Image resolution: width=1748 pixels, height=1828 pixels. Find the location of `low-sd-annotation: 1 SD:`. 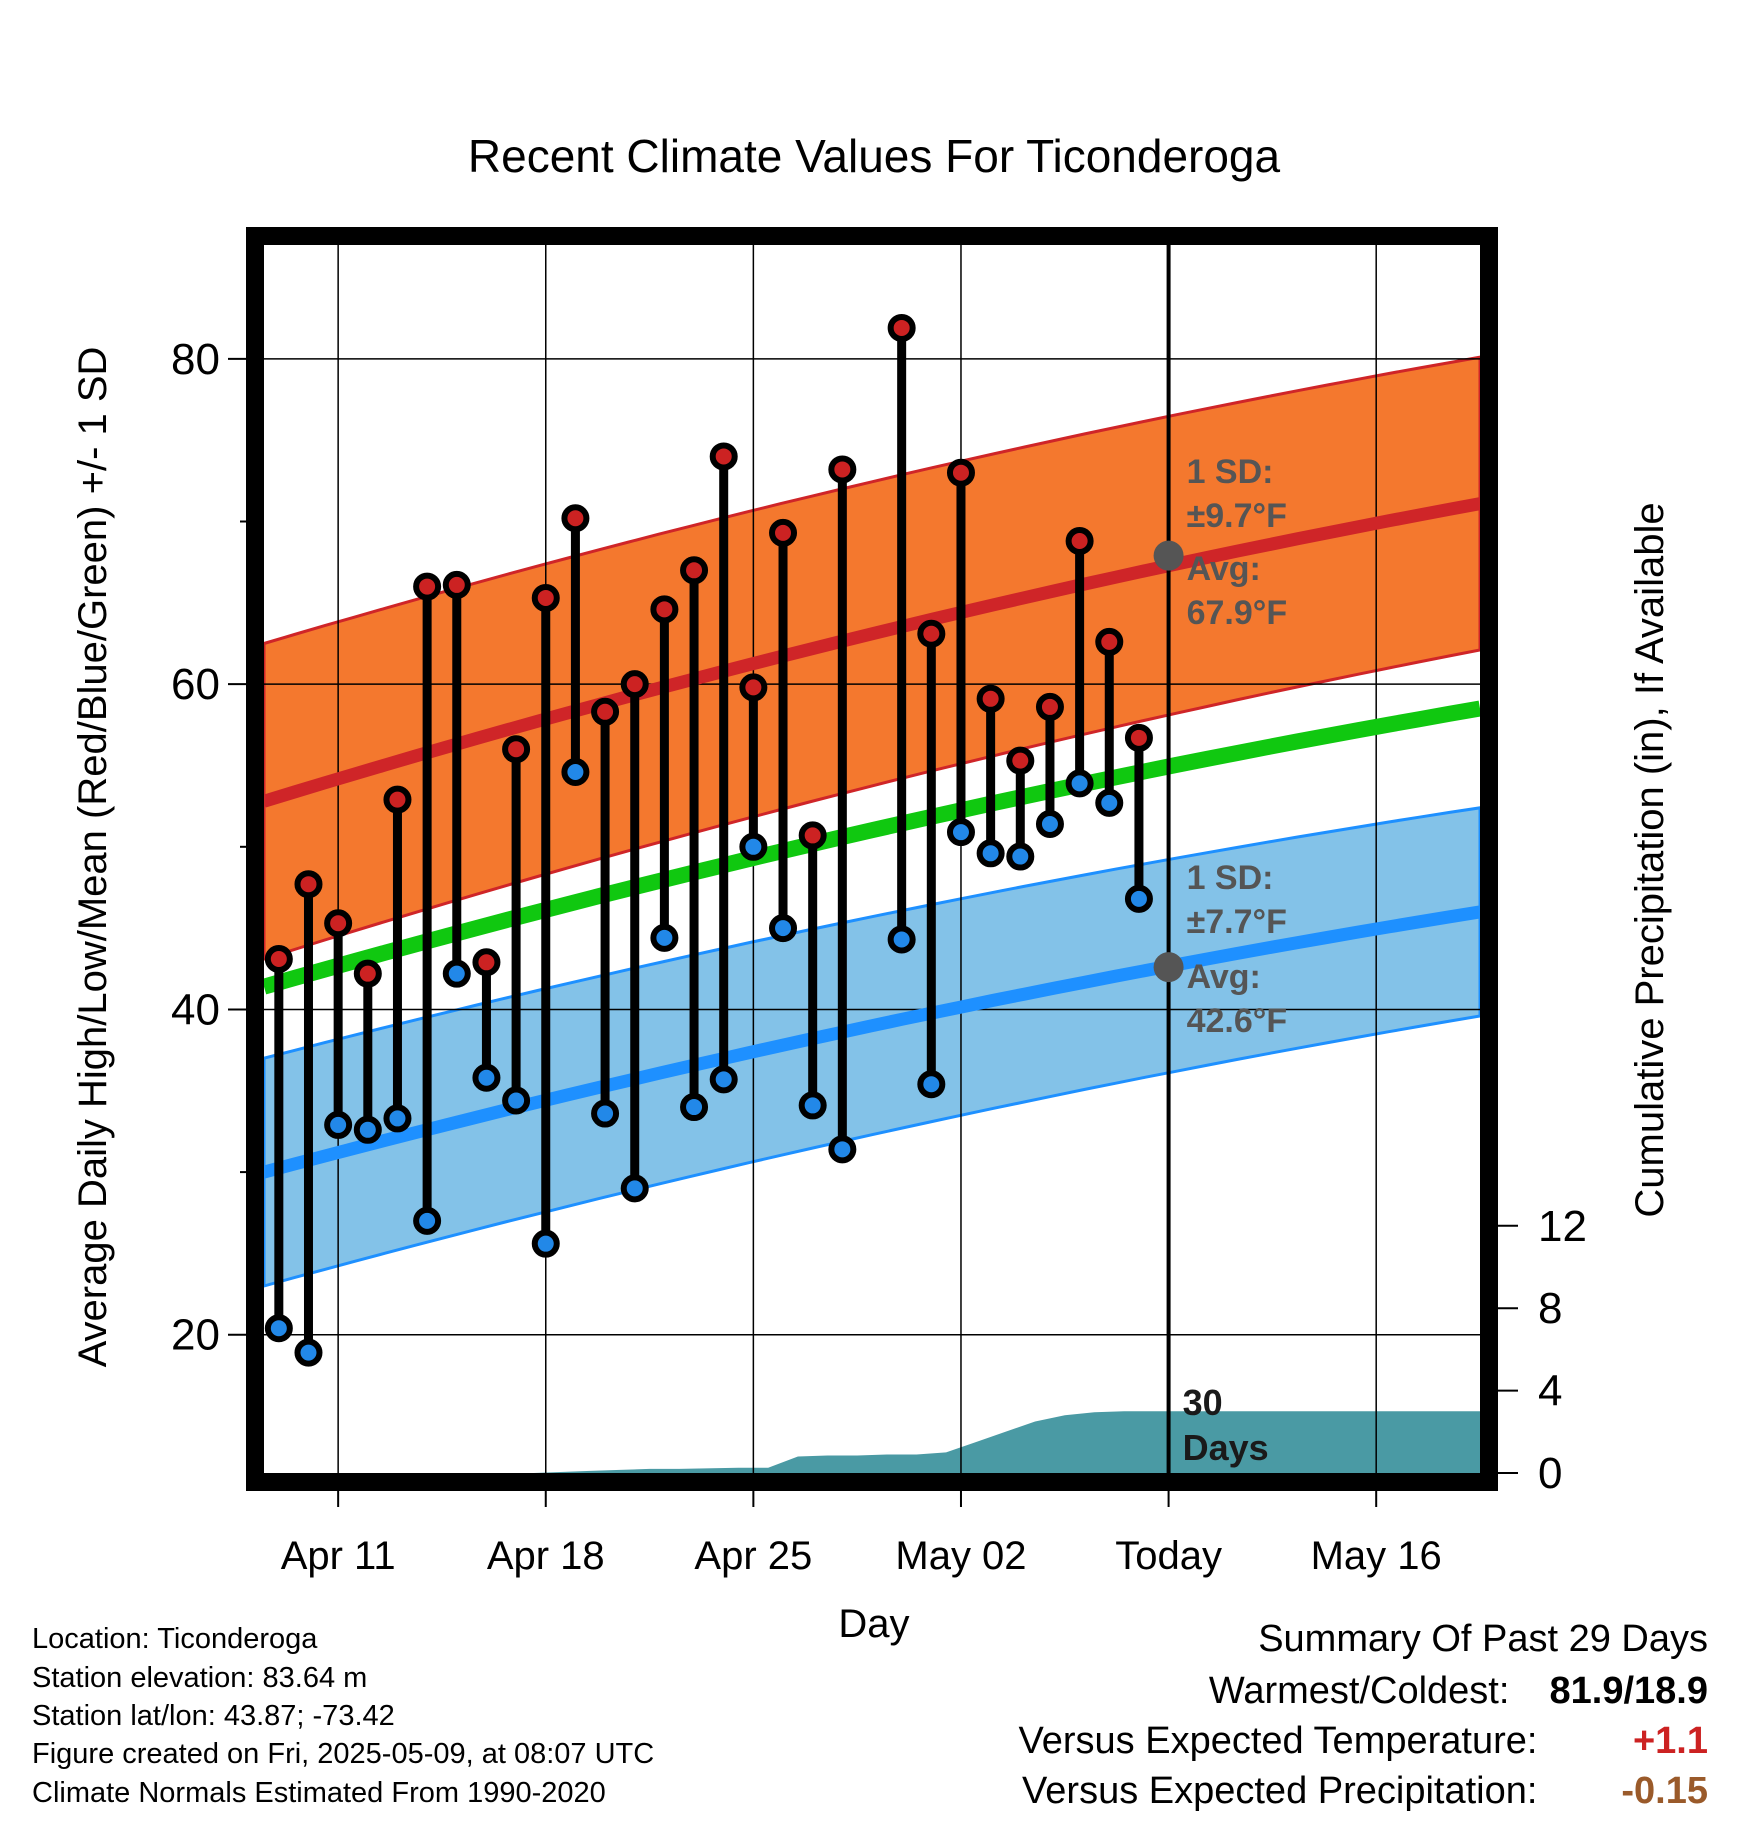

low-sd-annotation: 1 SD: is located at coordinates (1230, 878).